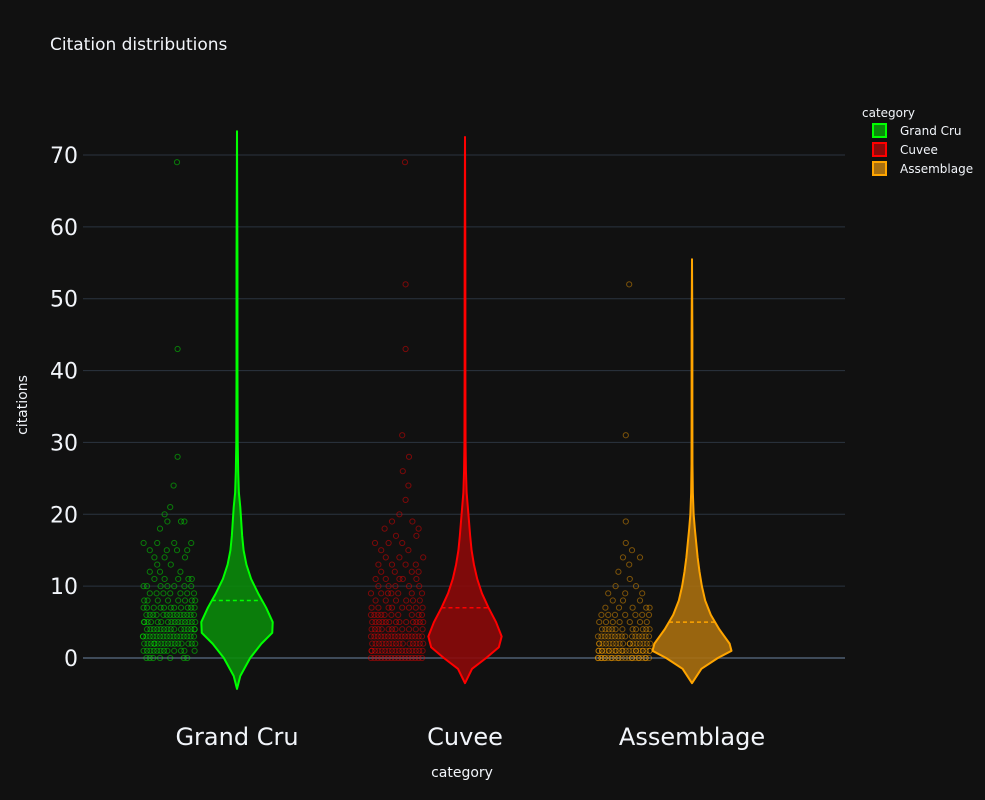  What do you see at coordinates (237, 410) in the screenshot?
I see `violin-shape` at bounding box center [237, 410].